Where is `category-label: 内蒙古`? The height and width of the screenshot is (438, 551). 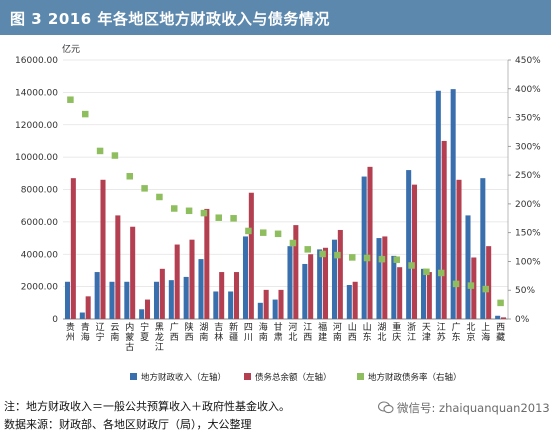
category-label: 内蒙古 is located at coordinates (129, 337).